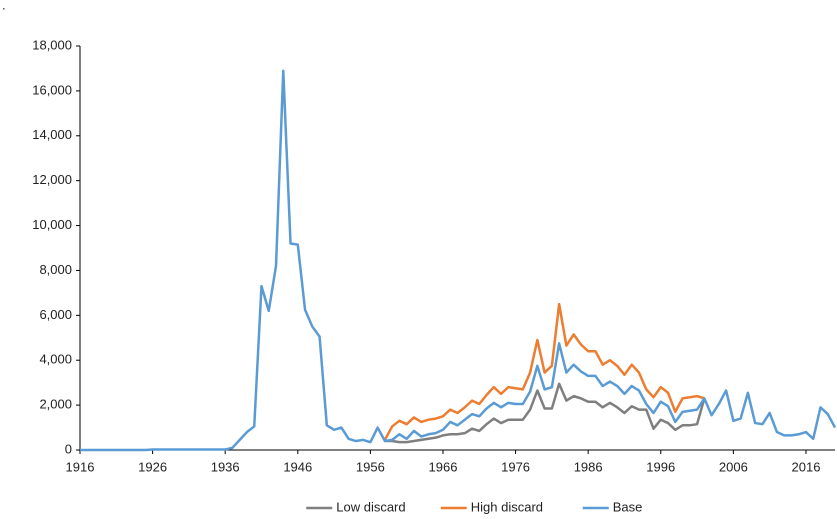  What do you see at coordinates (55, 269) in the screenshot?
I see `y-tick-label: 8,000` at bounding box center [55, 269].